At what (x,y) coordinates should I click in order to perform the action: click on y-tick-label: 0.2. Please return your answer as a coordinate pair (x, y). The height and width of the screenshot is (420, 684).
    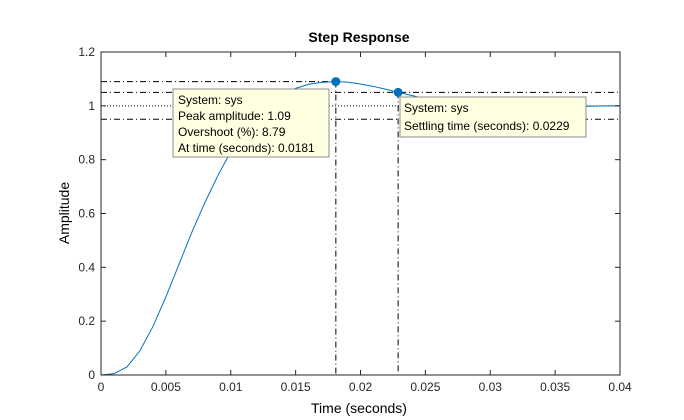
    Looking at the image, I should click on (86, 321).